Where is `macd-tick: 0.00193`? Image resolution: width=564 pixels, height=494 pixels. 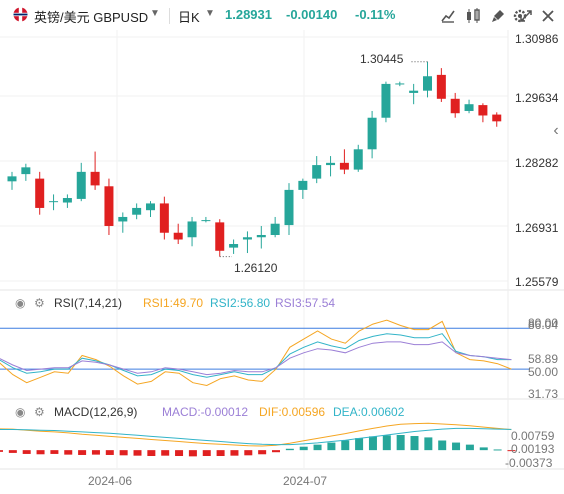
macd-tick: 0.00193 is located at coordinates (533, 449).